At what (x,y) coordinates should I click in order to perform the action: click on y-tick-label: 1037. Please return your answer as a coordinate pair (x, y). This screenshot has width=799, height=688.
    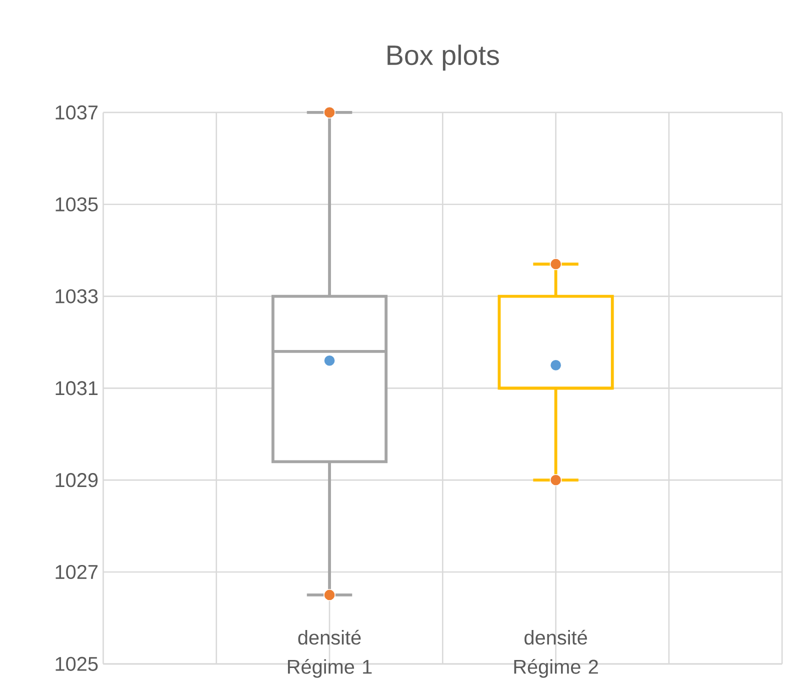
    Looking at the image, I should click on (77, 113).